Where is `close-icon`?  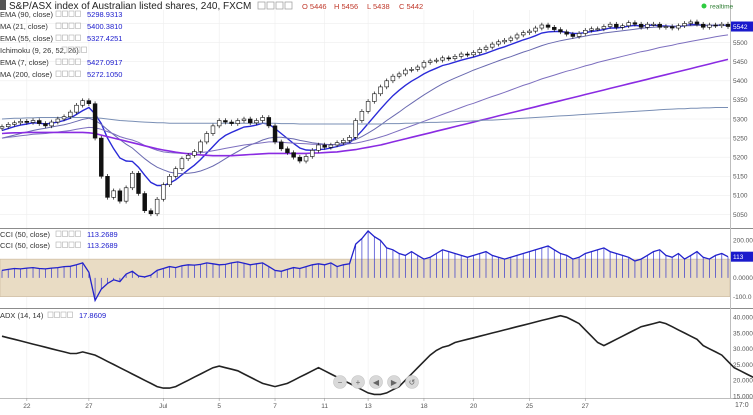 close-icon is located at coordinates (279, 5).